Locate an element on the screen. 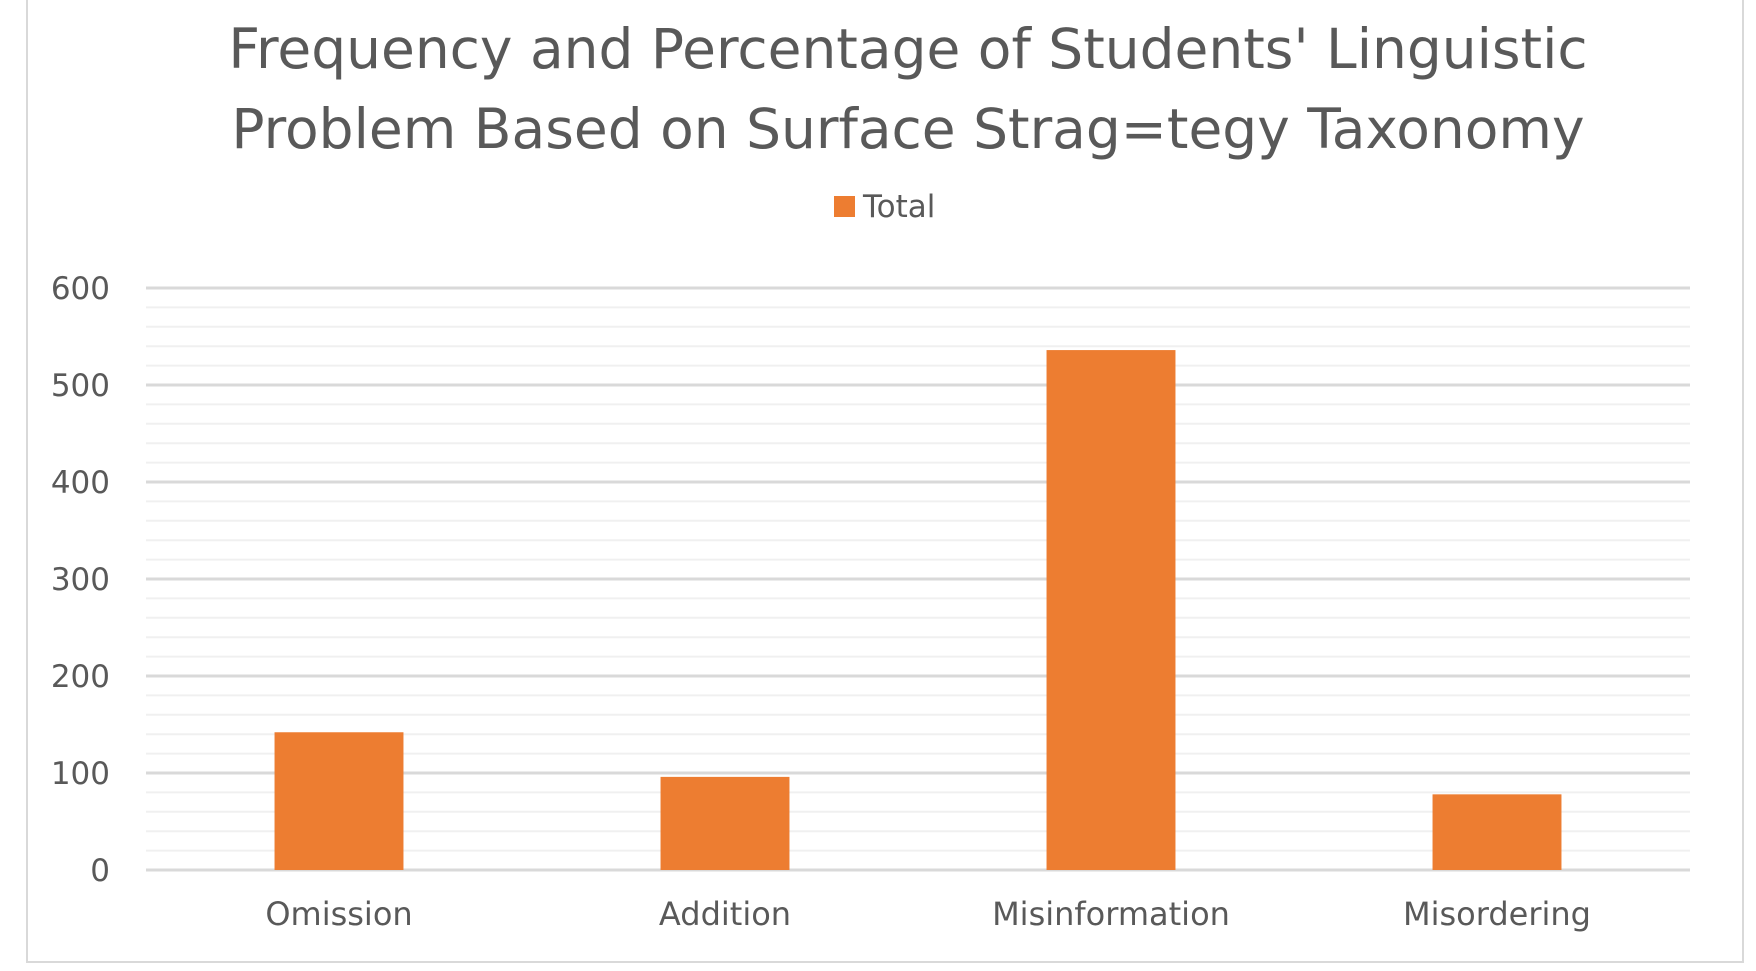  y-tick-label: 300 is located at coordinates (80, 580).